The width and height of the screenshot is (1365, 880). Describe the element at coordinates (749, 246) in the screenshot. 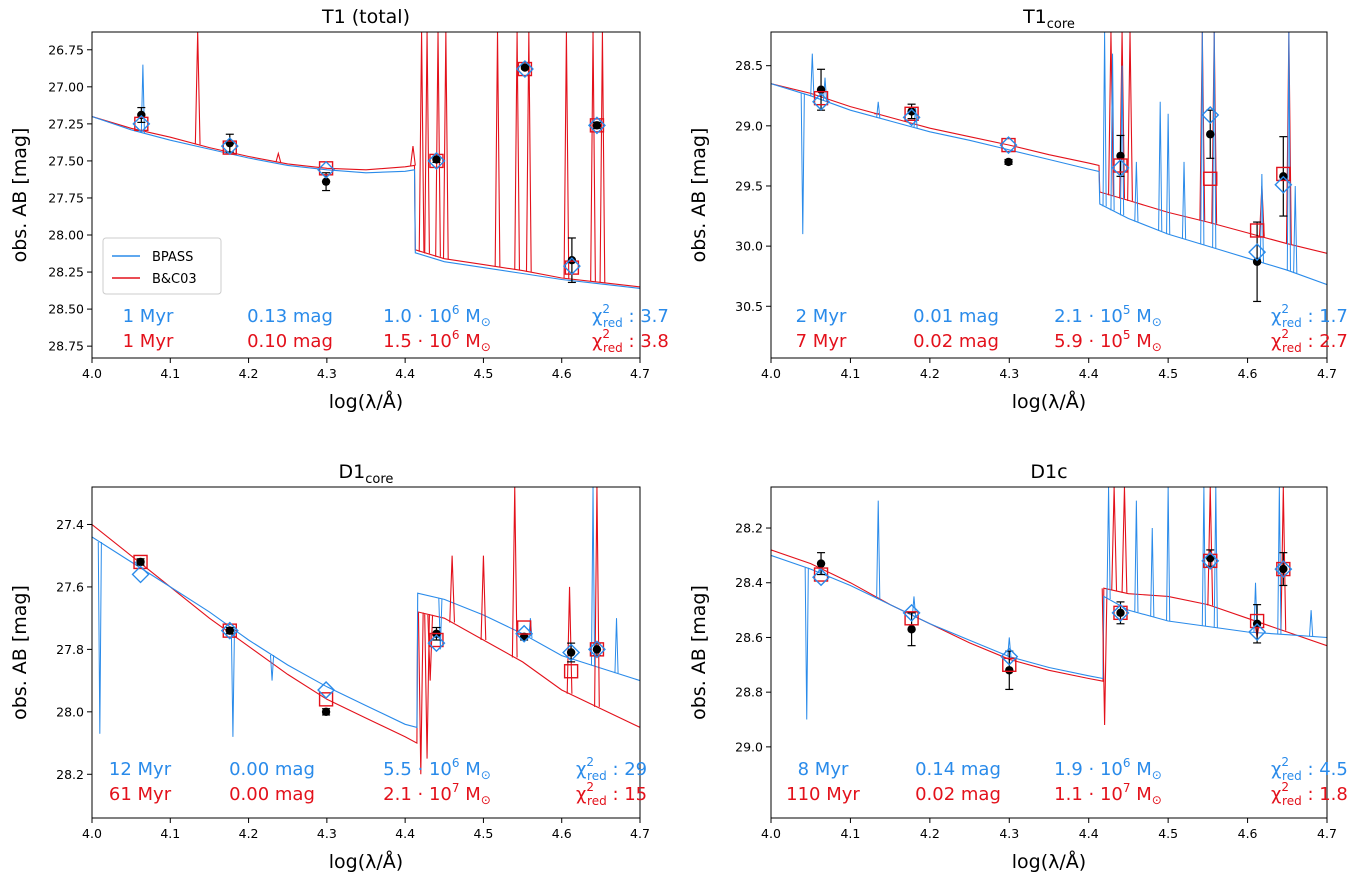

I see `y-tick-label: 30.0` at that location.